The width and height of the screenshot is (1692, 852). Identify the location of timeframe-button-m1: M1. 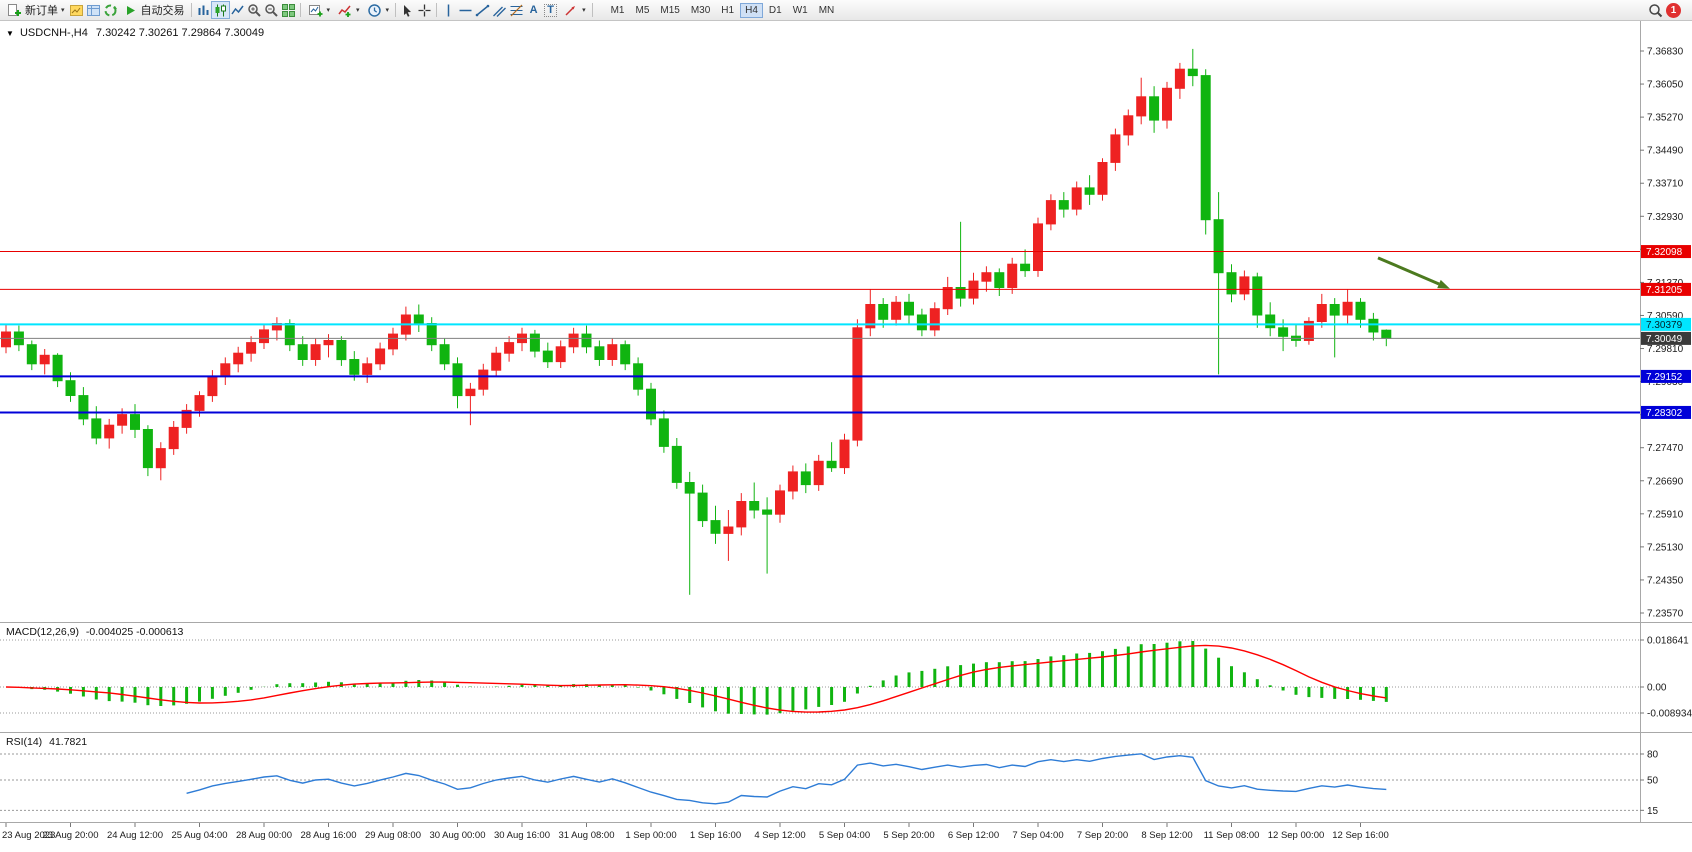
(617, 10).